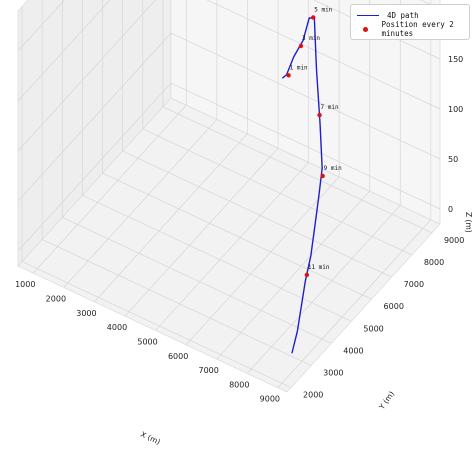  I want to click on legend-dot-swatch, so click(365, 29).